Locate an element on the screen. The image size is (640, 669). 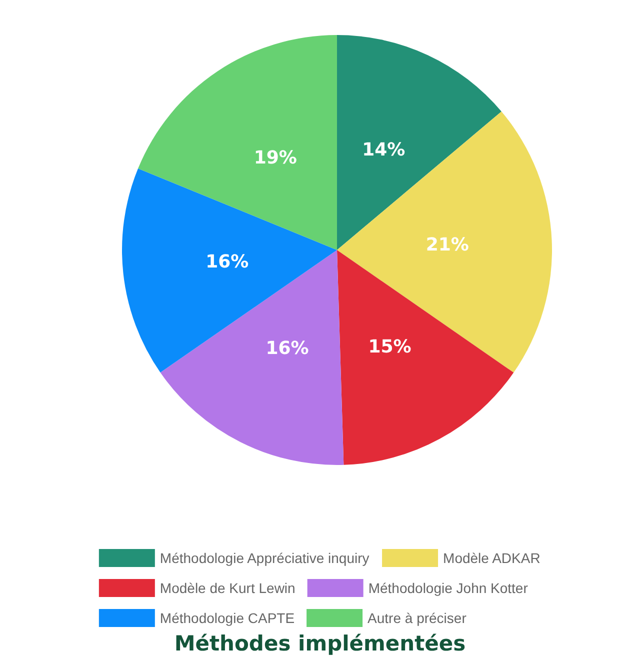
data-label: 14% is located at coordinates (384, 149).